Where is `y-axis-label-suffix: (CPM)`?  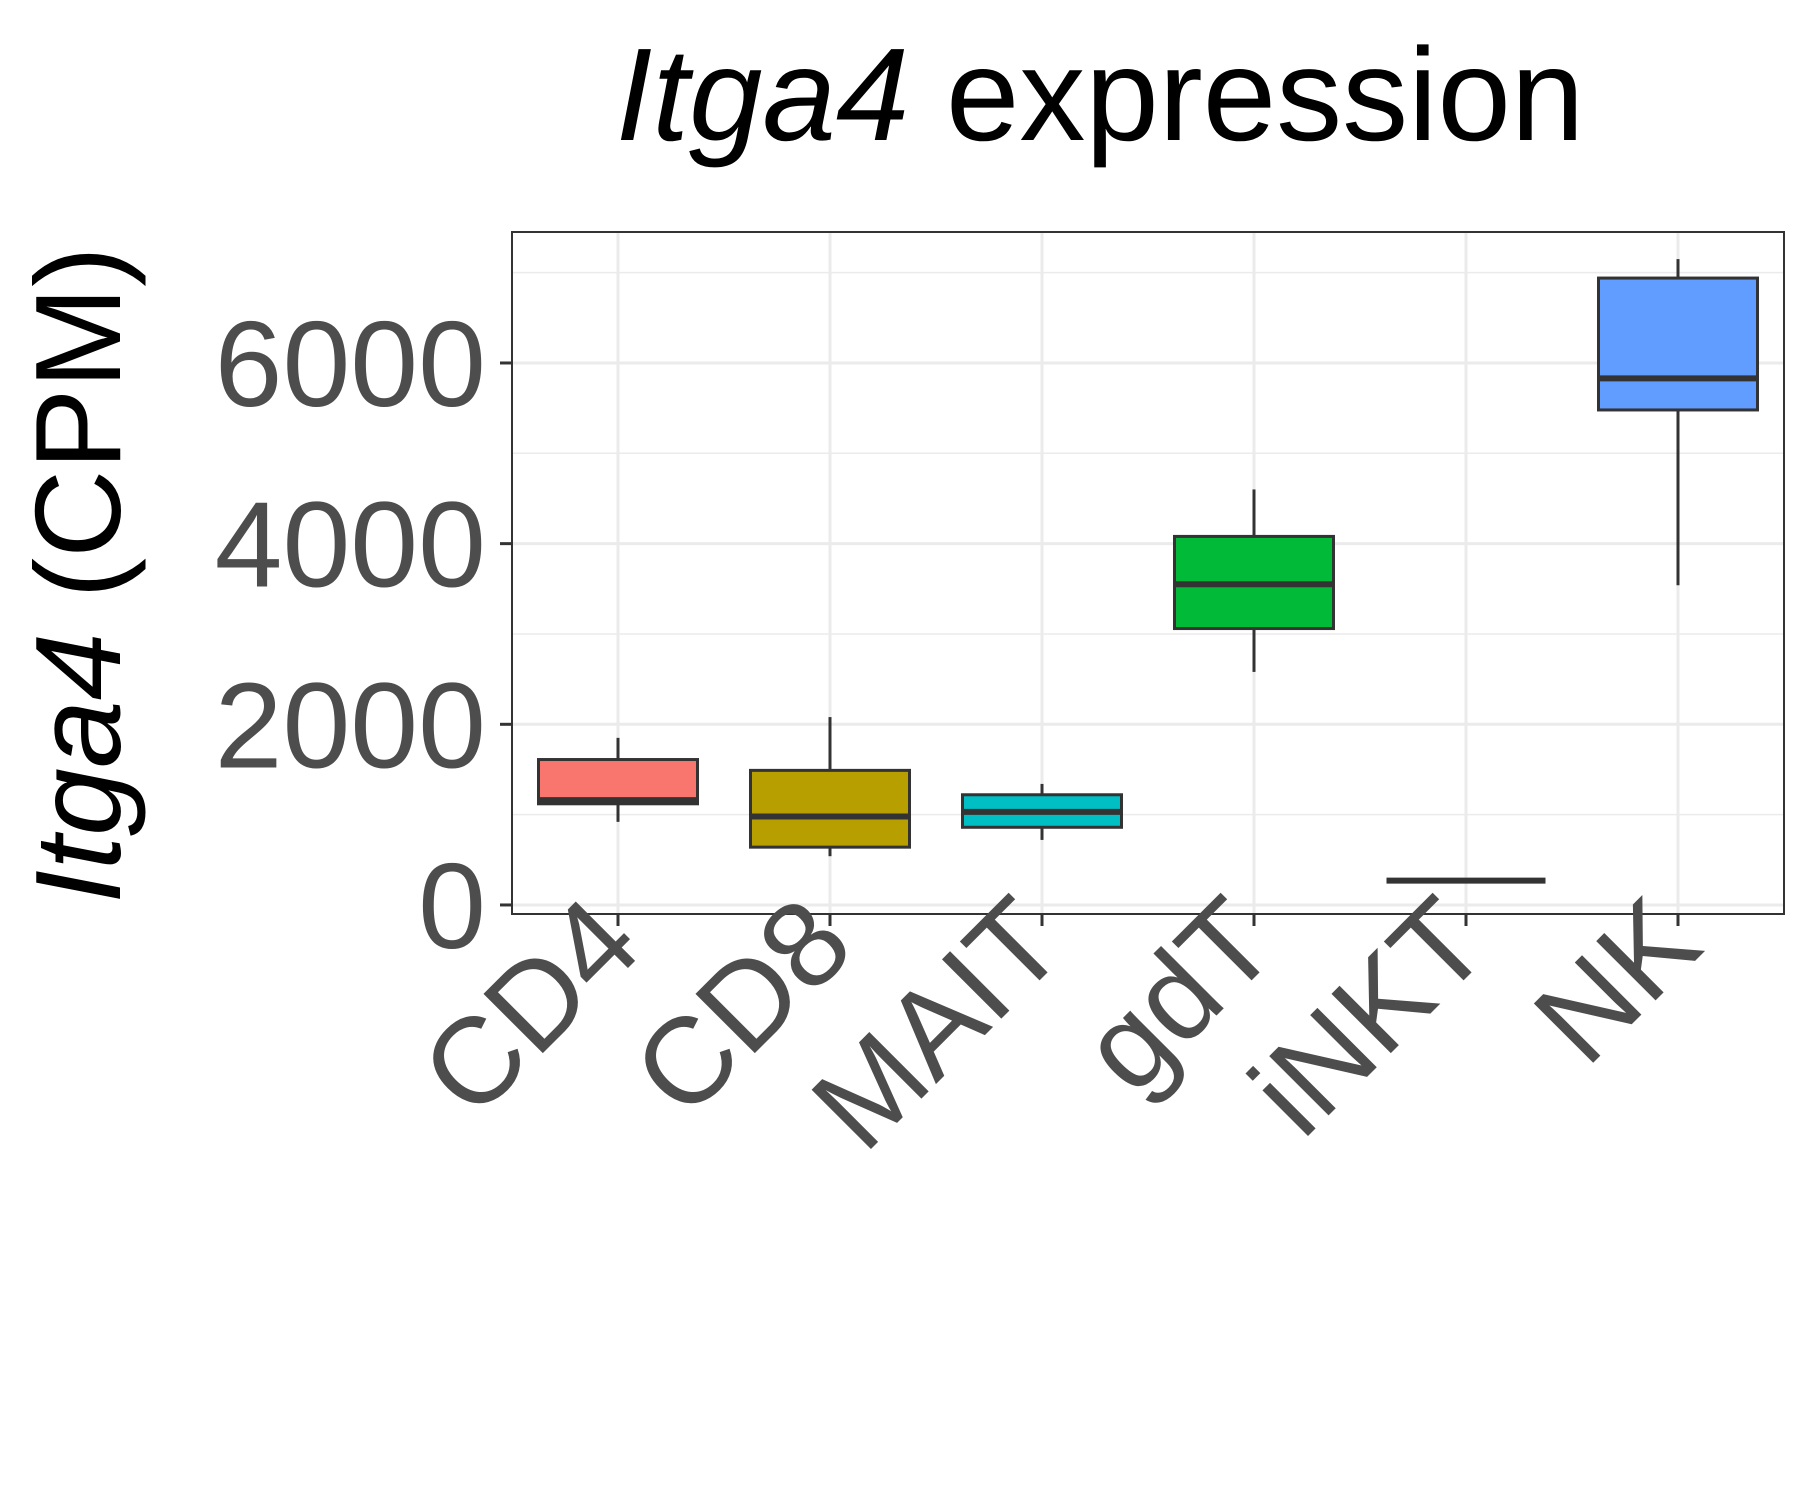
y-axis-label-suffix: (CPM) is located at coordinates (78, 439).